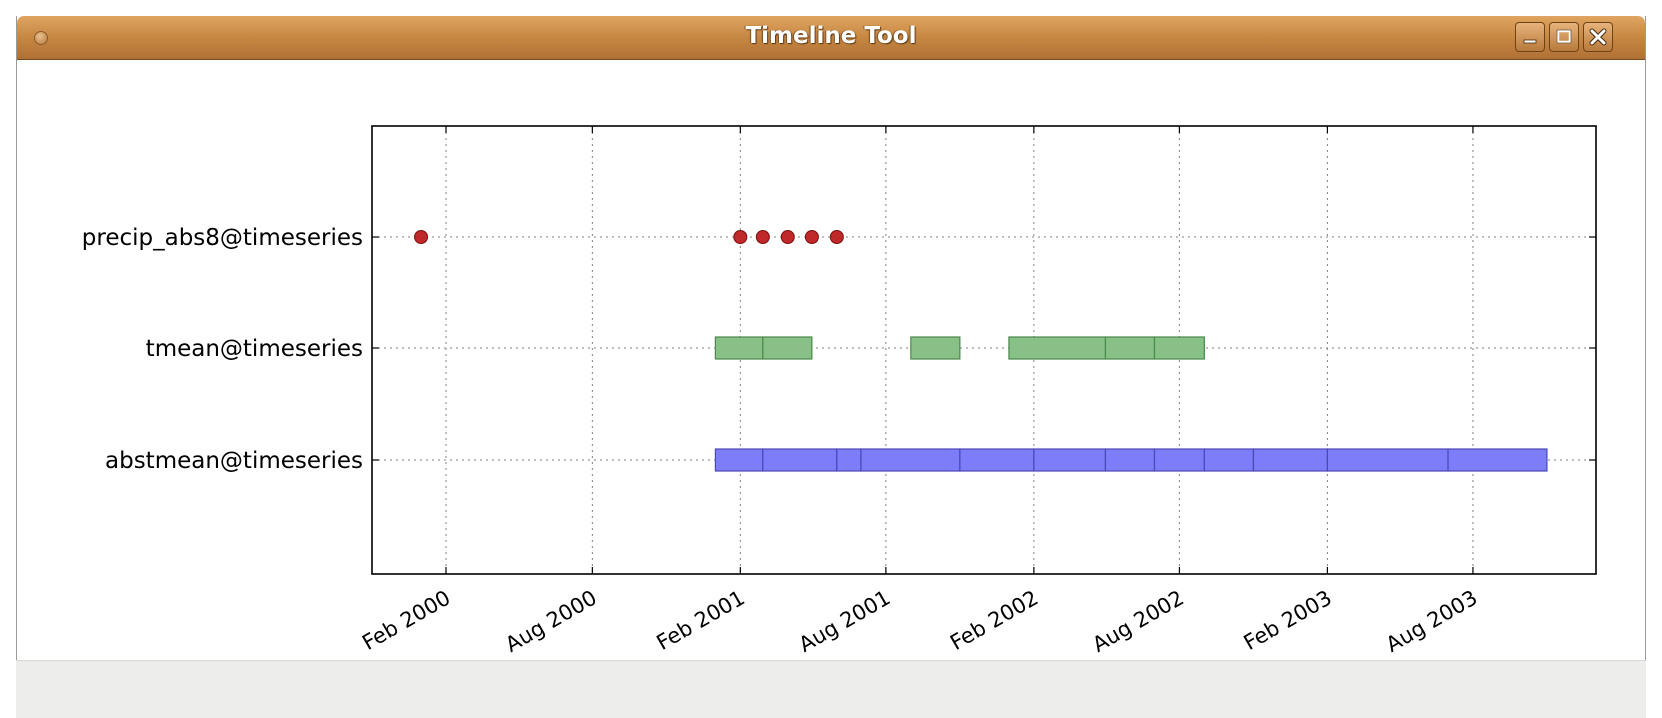 Image resolution: width=1662 pixels, height=718 pixels. I want to click on x-tick-label: Aug 2003, so click(1432, 621).